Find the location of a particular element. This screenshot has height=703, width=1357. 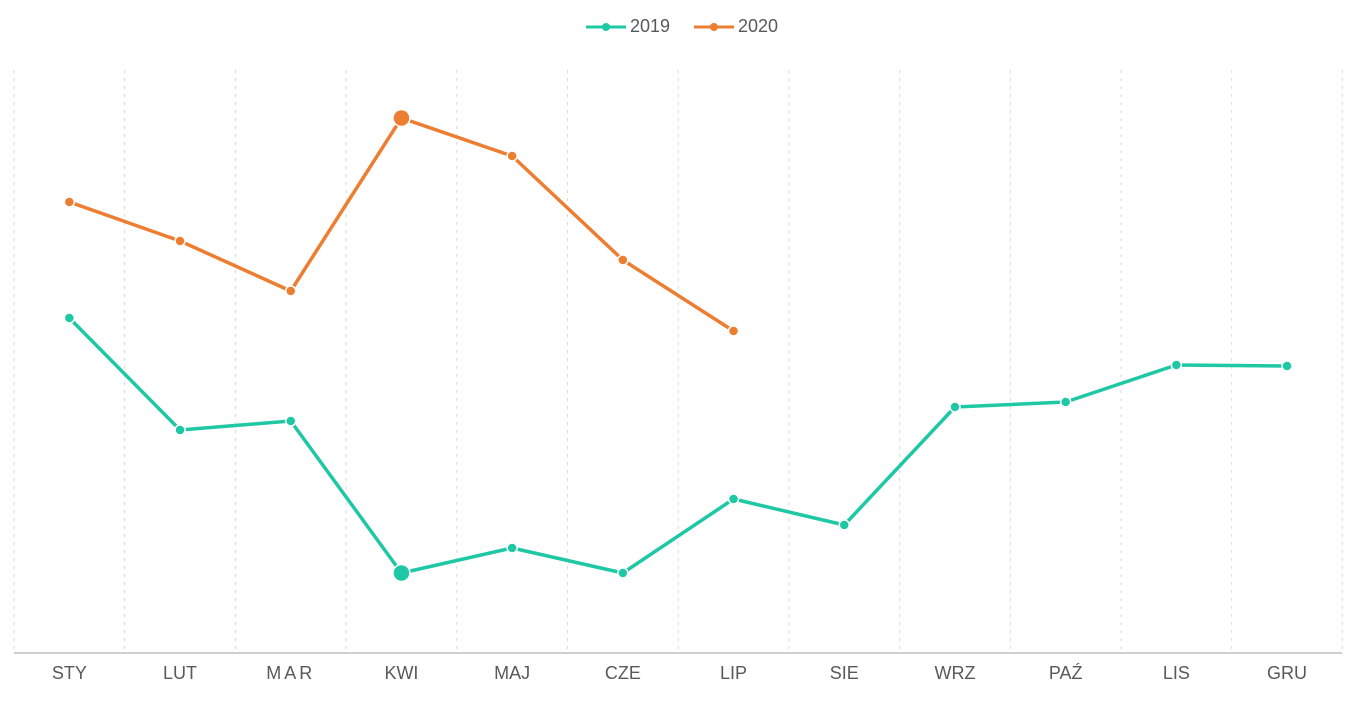

x-tick-label: CZE is located at coordinates (623, 673).